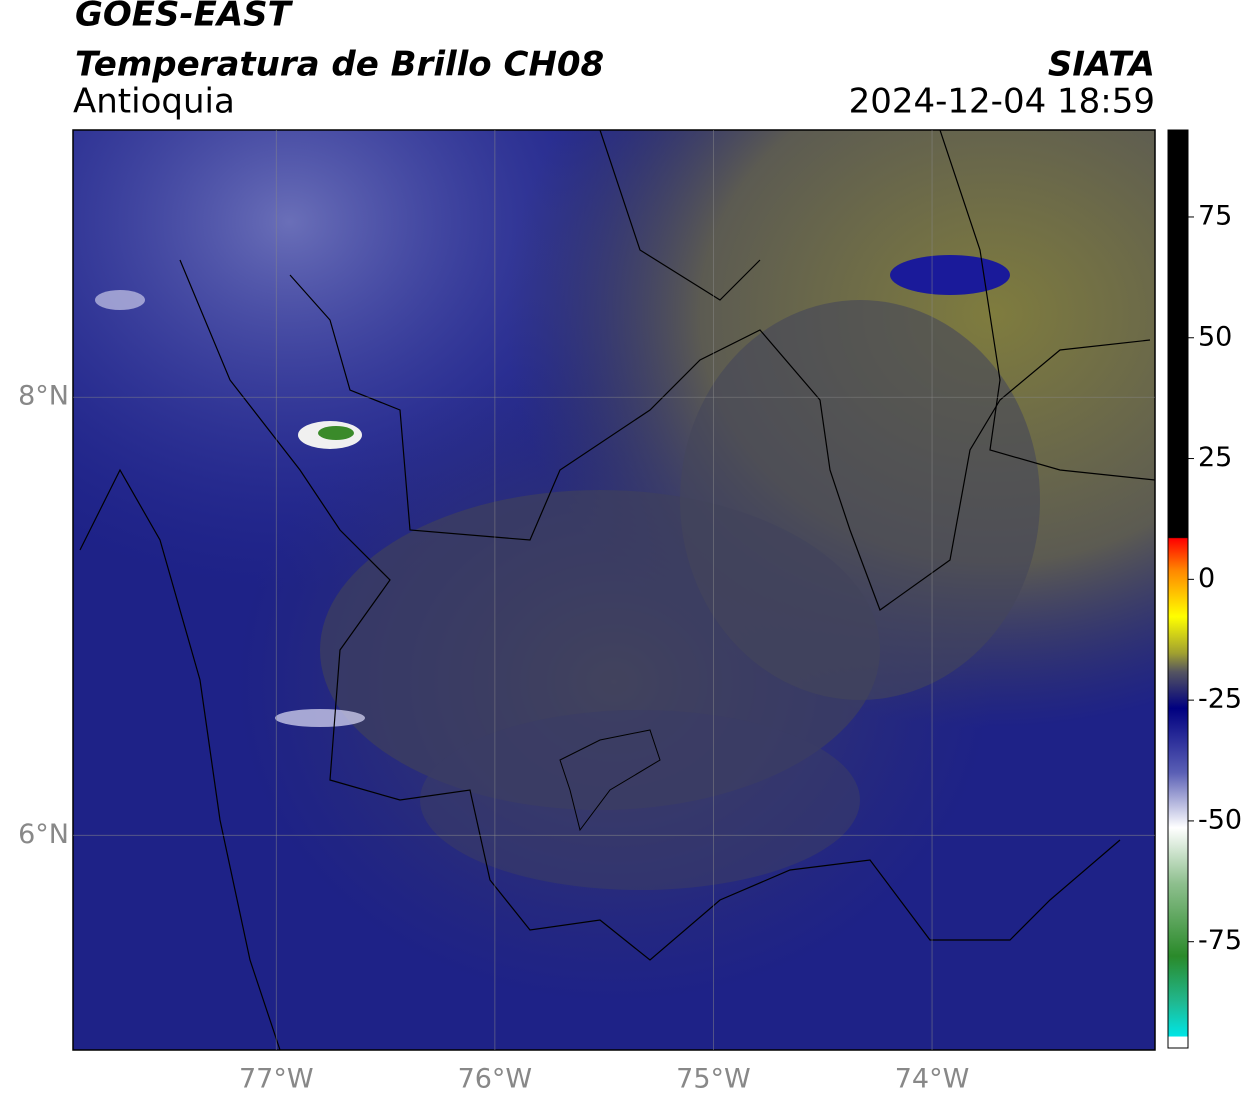  Describe the element at coordinates (713, 1079) in the screenshot. I see `lon-tick-label: 75°W` at that location.